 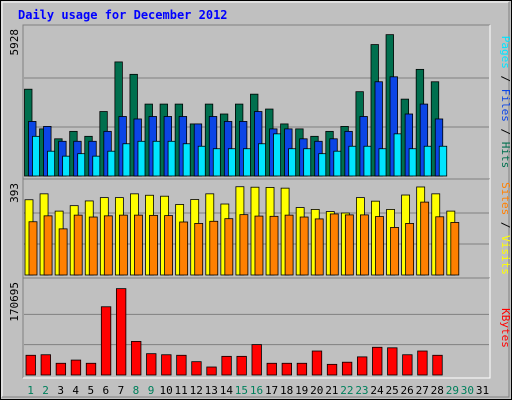 I want to click on x-tick-label-29: 29, so click(x=452, y=390).